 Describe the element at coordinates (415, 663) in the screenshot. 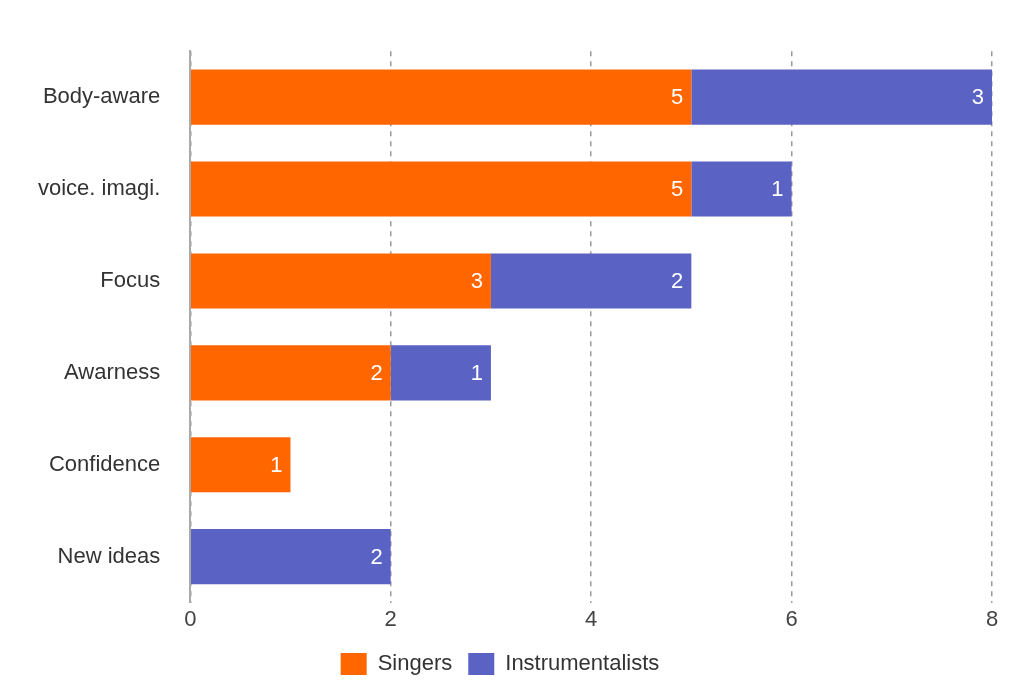

I see `legend-label: Singers` at that location.